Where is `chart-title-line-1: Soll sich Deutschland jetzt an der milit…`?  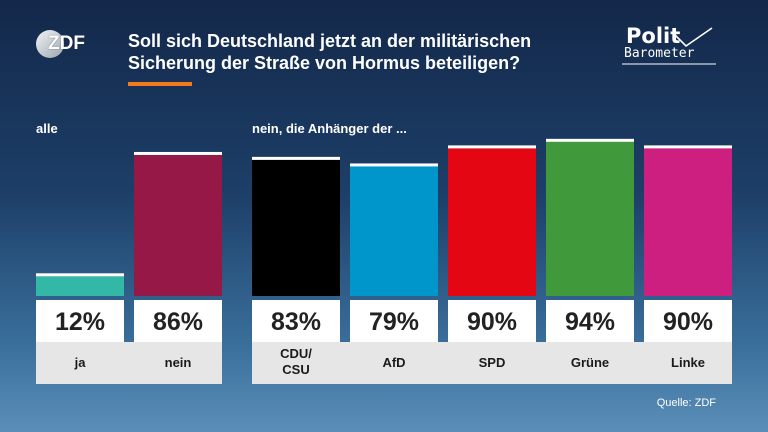
chart-title-line-1: Soll sich Deutschland jetzt an der milit… is located at coordinates (330, 41).